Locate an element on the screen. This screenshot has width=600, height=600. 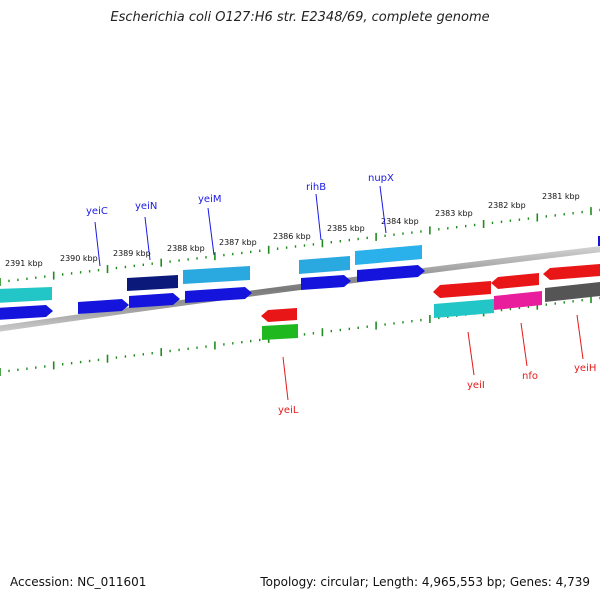
leader-yeiN is located at coordinates (147, 238).